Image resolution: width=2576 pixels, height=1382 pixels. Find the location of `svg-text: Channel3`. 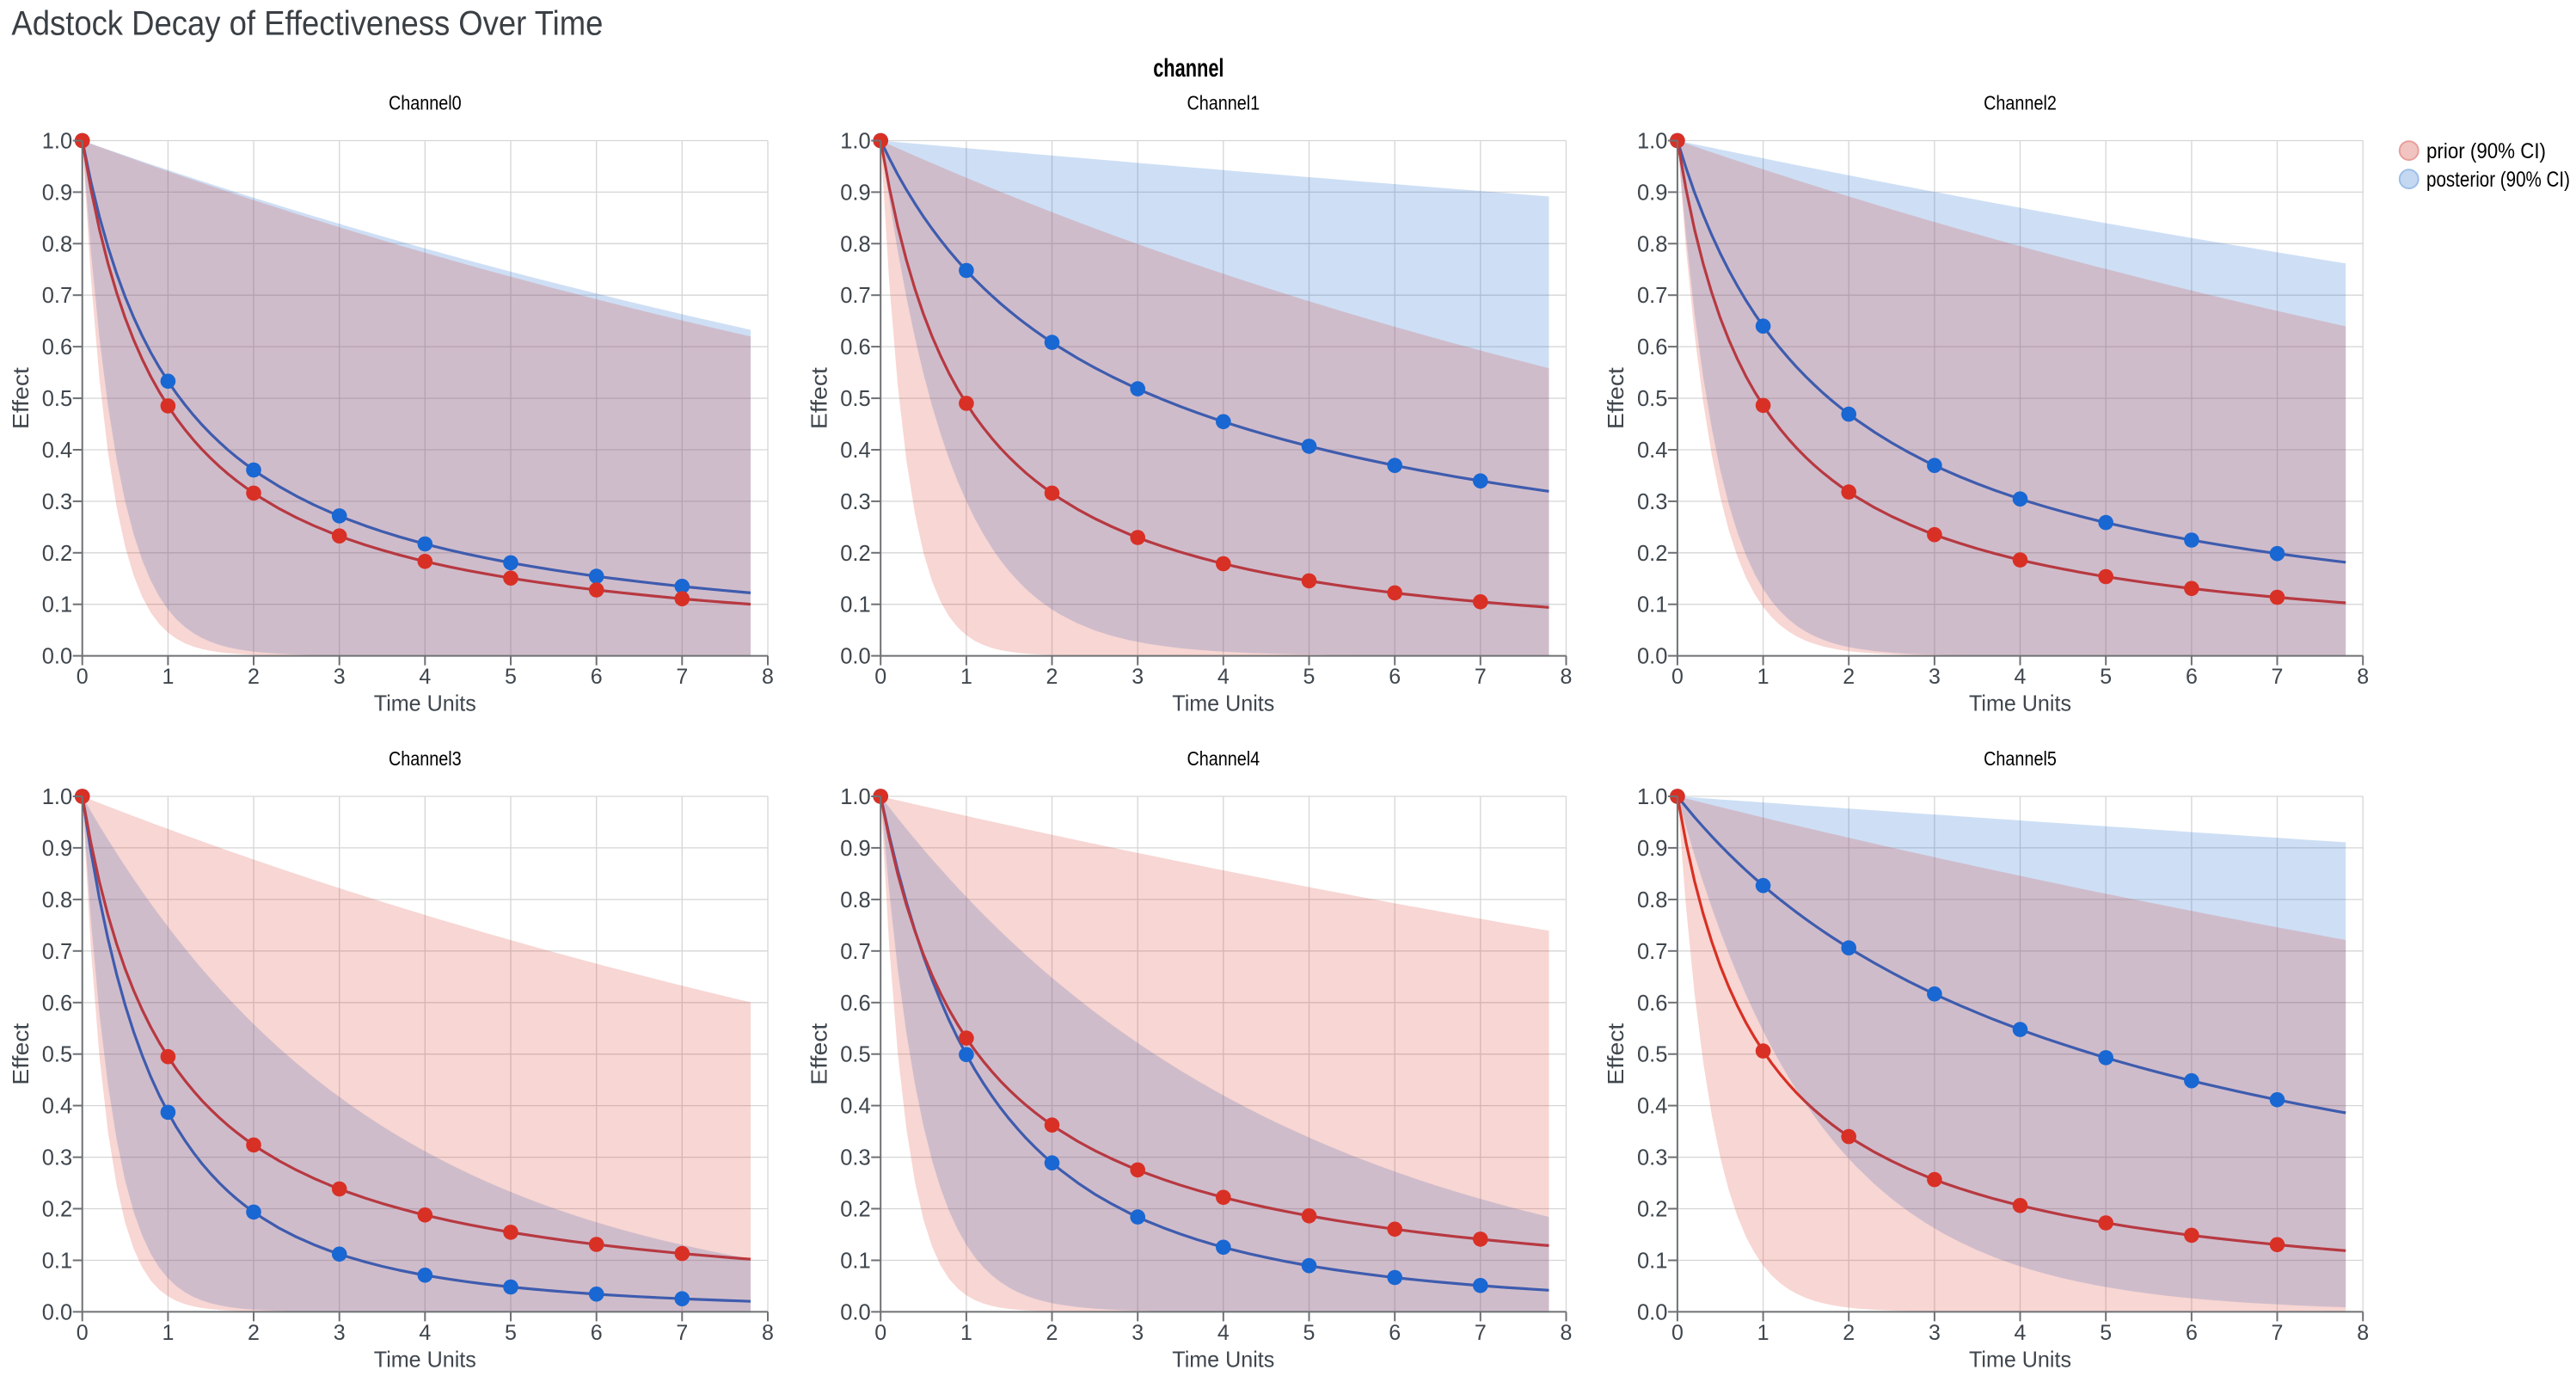

svg-text: Channel3 is located at coordinates (425, 759).